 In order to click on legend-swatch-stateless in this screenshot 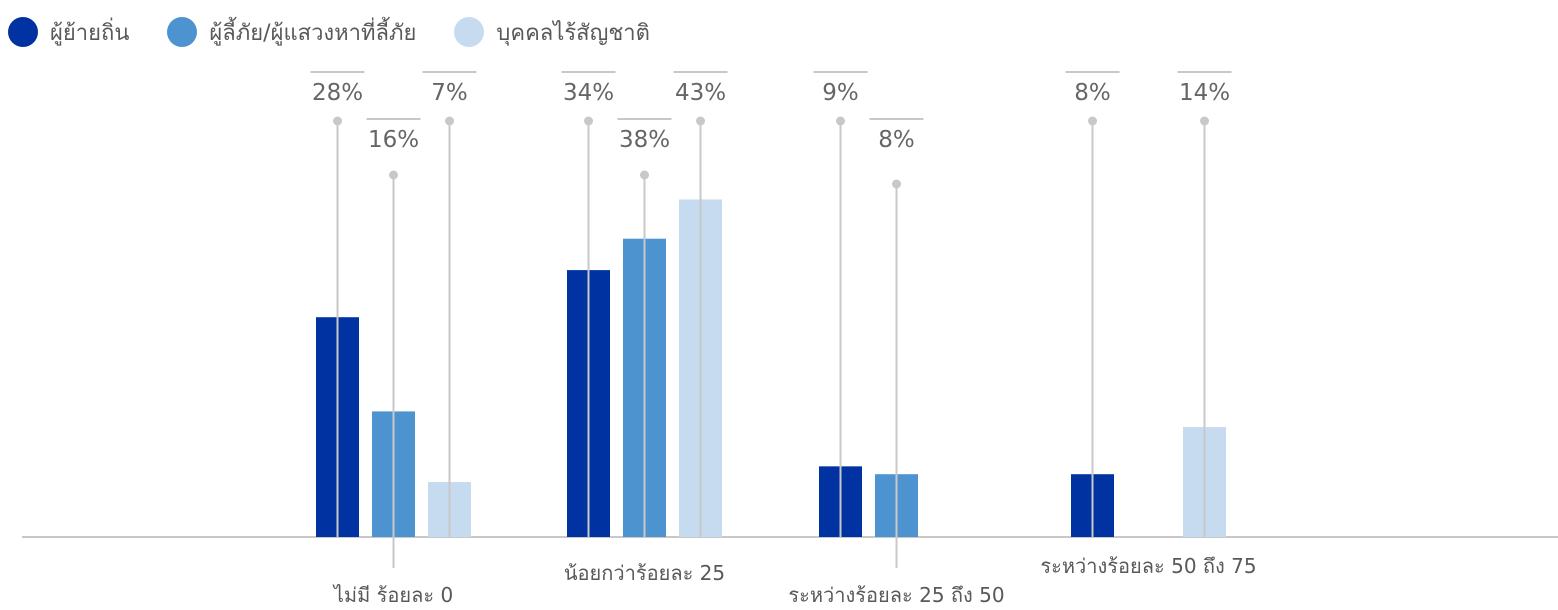, I will do `click(469, 32)`.